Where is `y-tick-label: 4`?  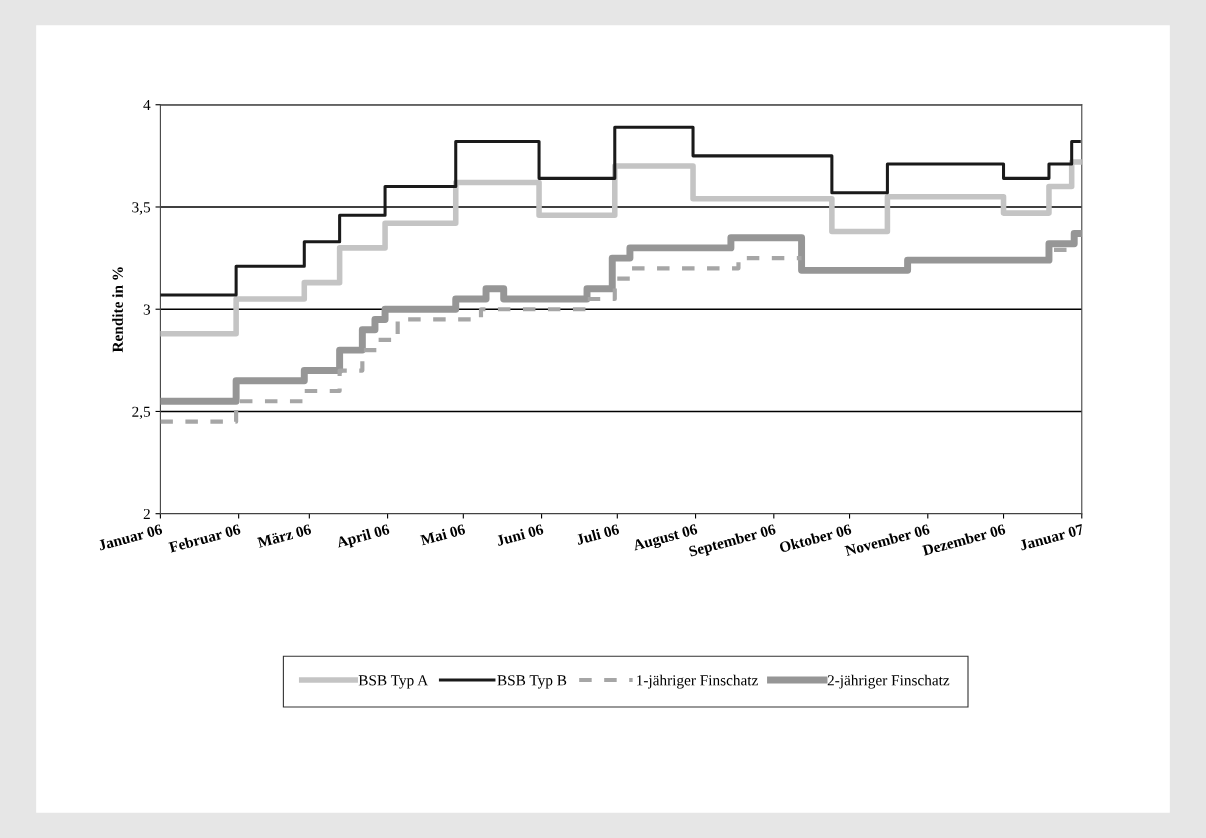
y-tick-label: 4 is located at coordinates (147, 105).